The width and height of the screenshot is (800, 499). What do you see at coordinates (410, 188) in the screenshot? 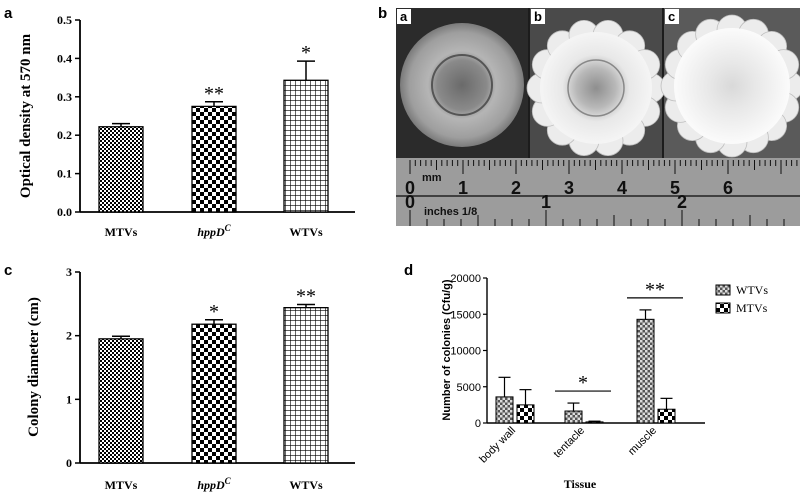
I see `ruler-number-mm: 0` at bounding box center [410, 188].